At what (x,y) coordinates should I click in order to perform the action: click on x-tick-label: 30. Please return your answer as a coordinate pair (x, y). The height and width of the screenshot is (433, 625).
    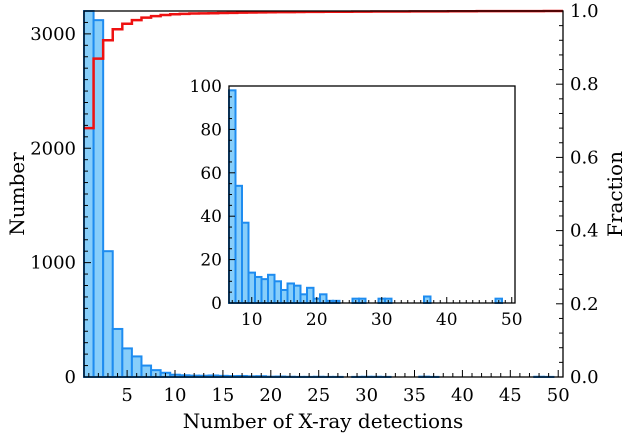
    Looking at the image, I should click on (366, 395).